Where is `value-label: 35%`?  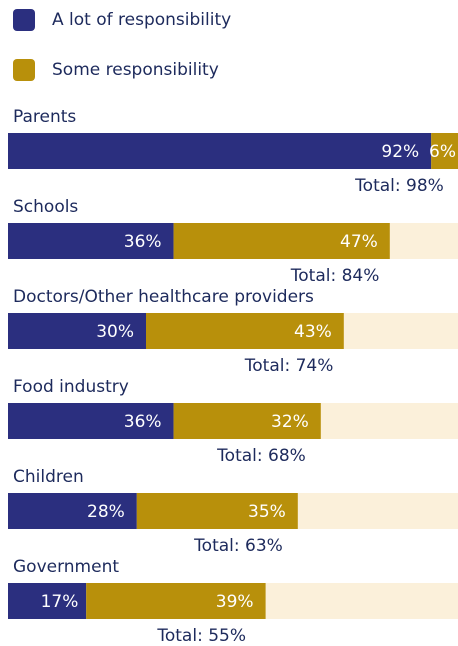
value-label: 35% is located at coordinates (267, 512).